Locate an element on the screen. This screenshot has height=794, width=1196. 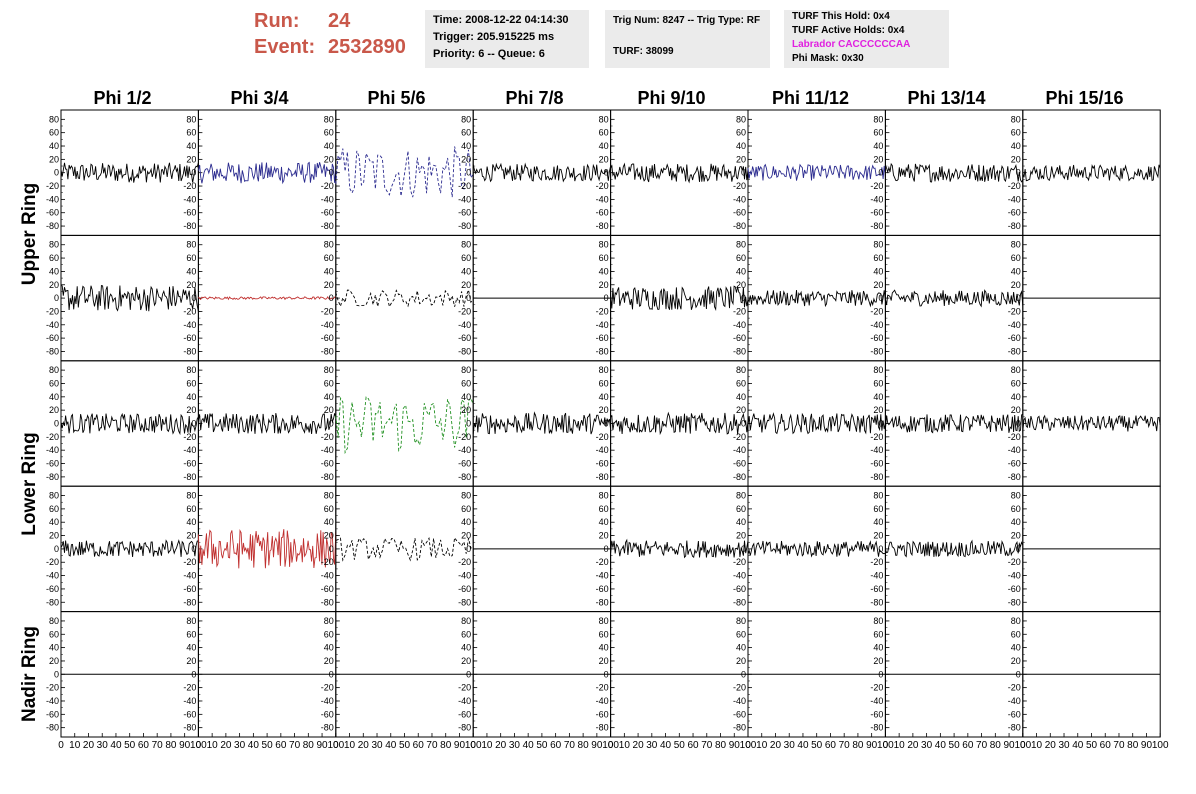
x-tick-label: 60 is located at coordinates (281, 745).